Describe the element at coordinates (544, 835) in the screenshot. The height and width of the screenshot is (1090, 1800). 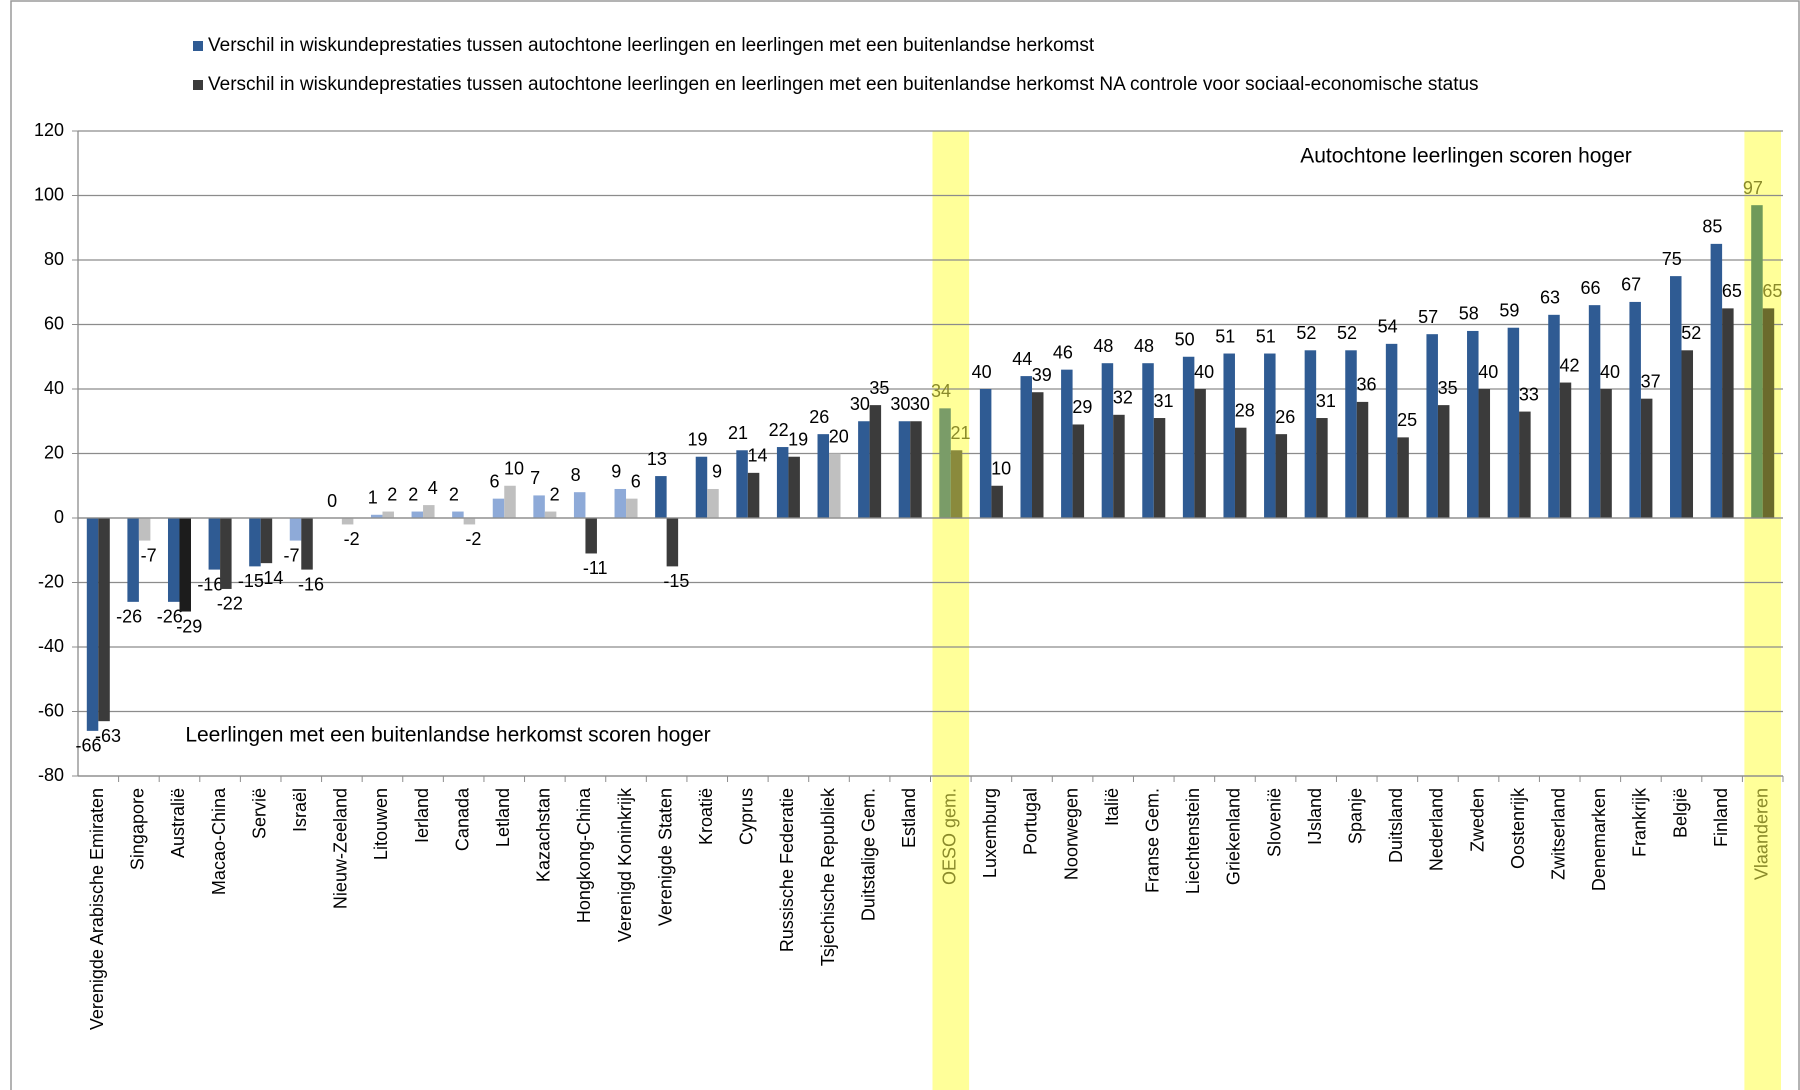
I see `x-tick-label: Kazachstan` at that location.